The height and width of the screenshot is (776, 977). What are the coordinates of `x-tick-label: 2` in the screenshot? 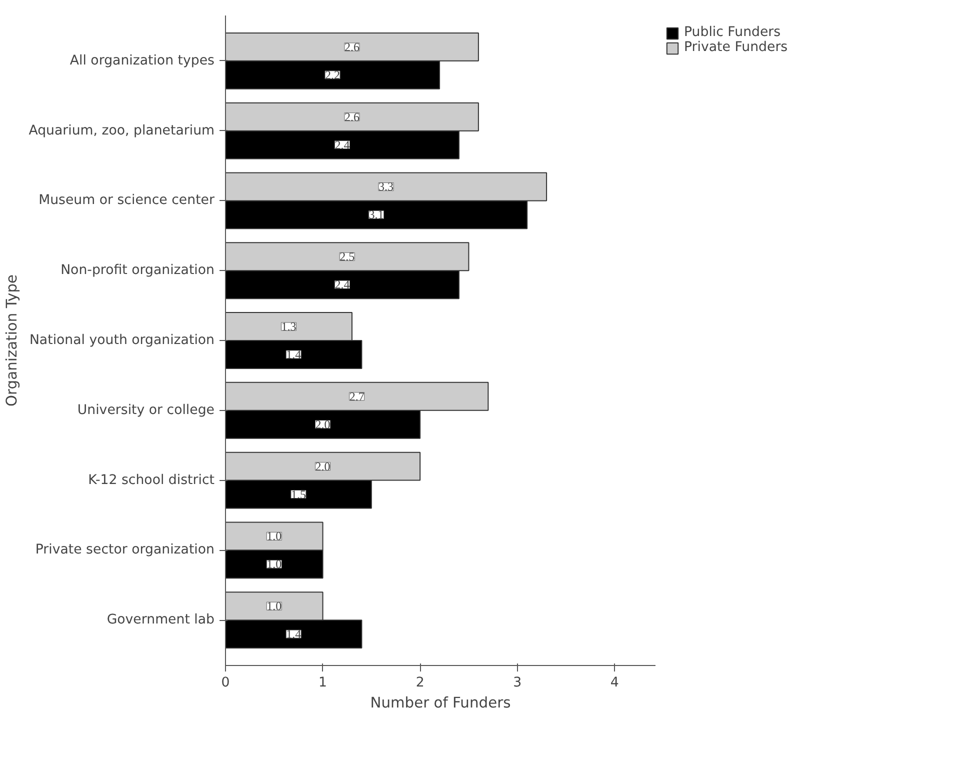 It's located at (420, 683).